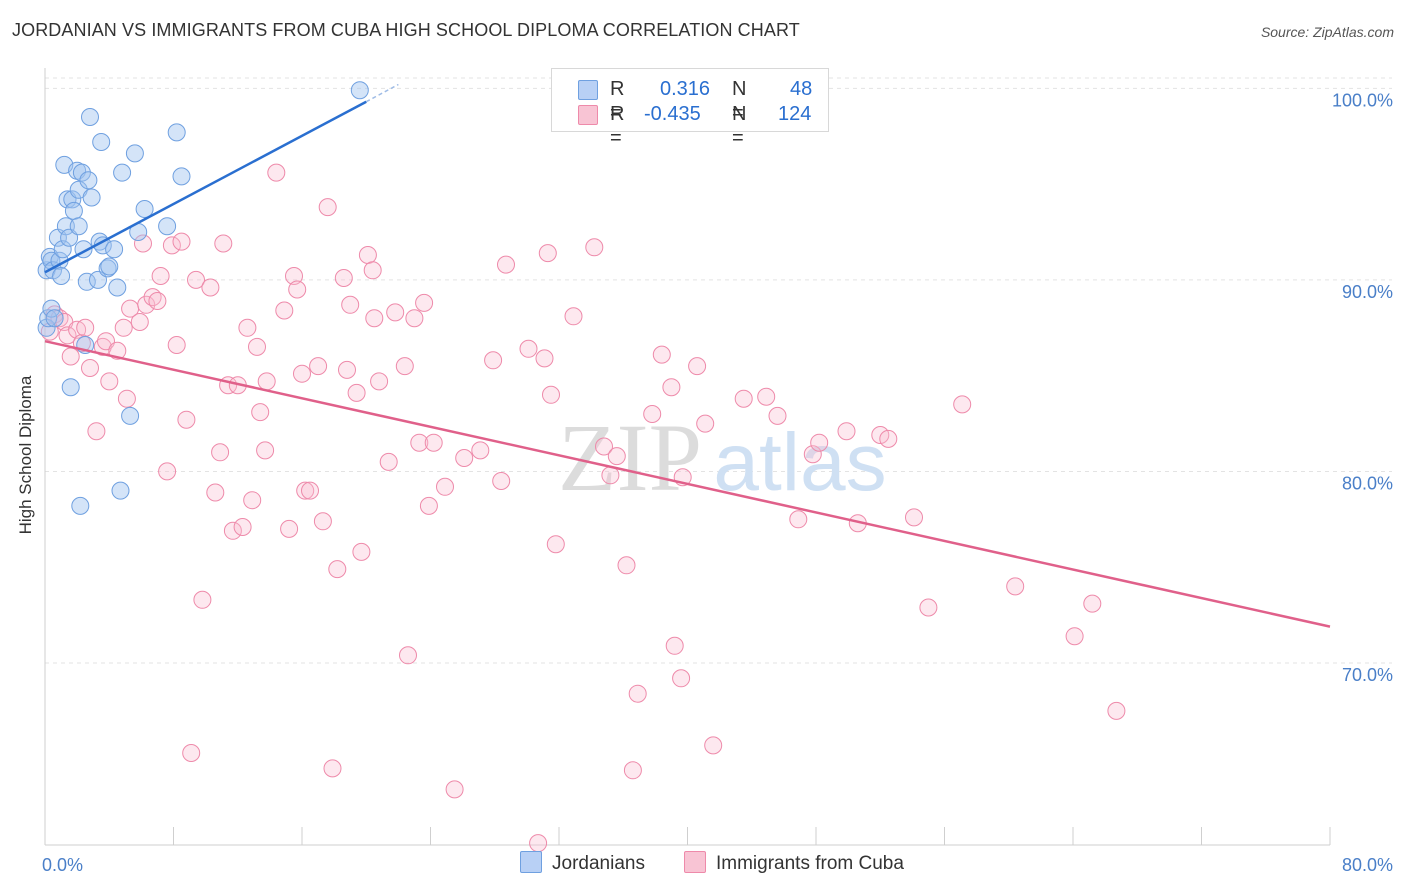  What do you see at coordinates (1327, 32) in the screenshot?
I see `source-label: Source: ZipAtlas.com` at bounding box center [1327, 32].